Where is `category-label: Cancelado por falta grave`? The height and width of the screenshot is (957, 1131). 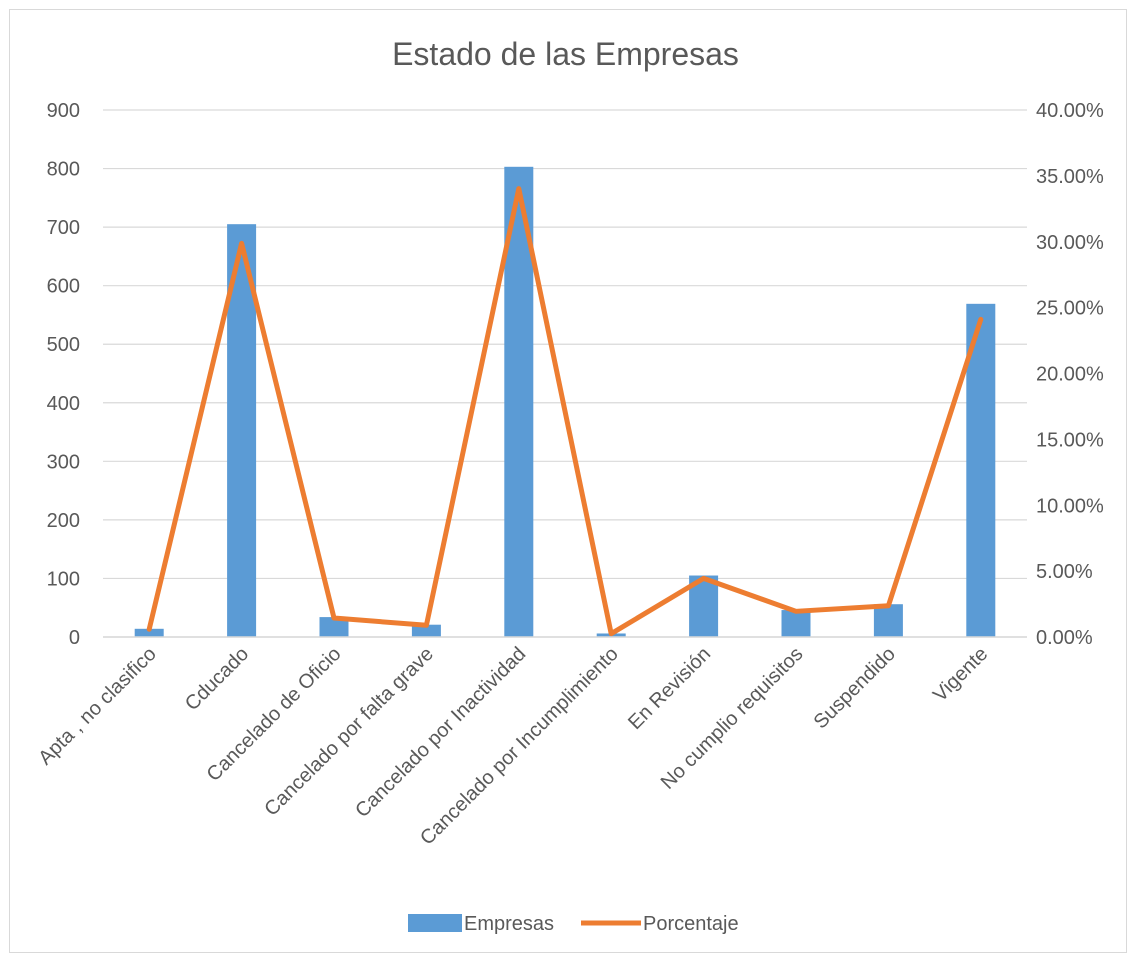
category-label: Cancelado por falta grave is located at coordinates (349, 732).